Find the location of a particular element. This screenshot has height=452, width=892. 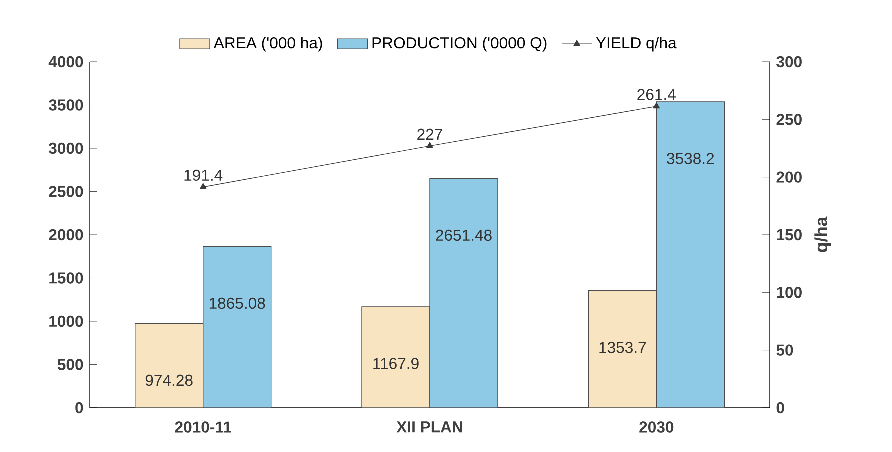

data-label: 3538.2 is located at coordinates (690, 158).